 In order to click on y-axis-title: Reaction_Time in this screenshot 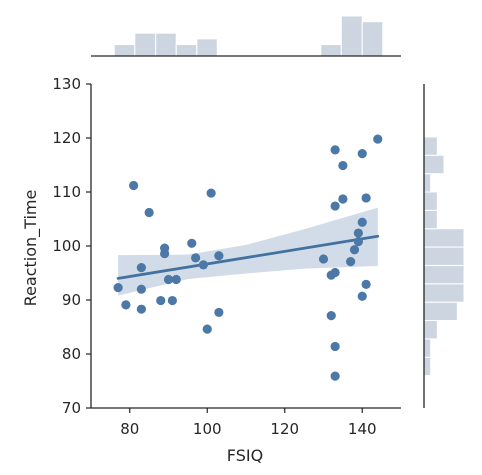, I will do `click(31, 248)`.